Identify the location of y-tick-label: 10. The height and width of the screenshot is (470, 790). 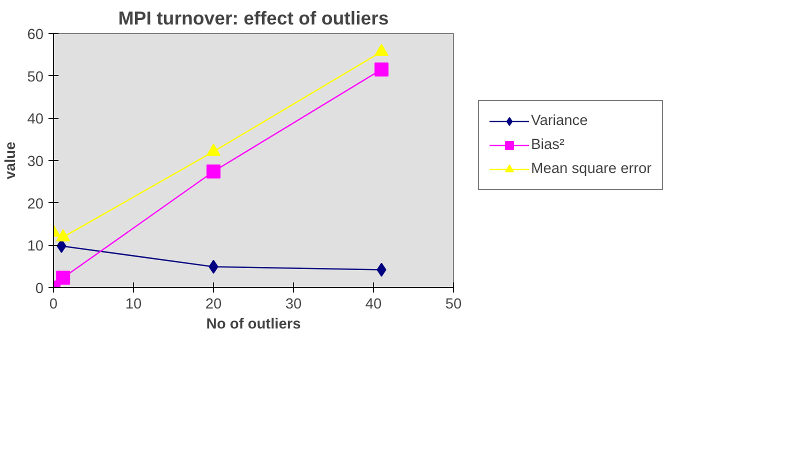
(35, 246).